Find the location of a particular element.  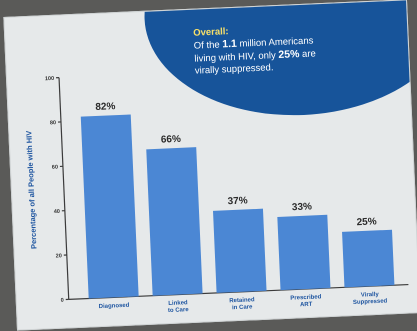

data-label: 66% is located at coordinates (171, 140).